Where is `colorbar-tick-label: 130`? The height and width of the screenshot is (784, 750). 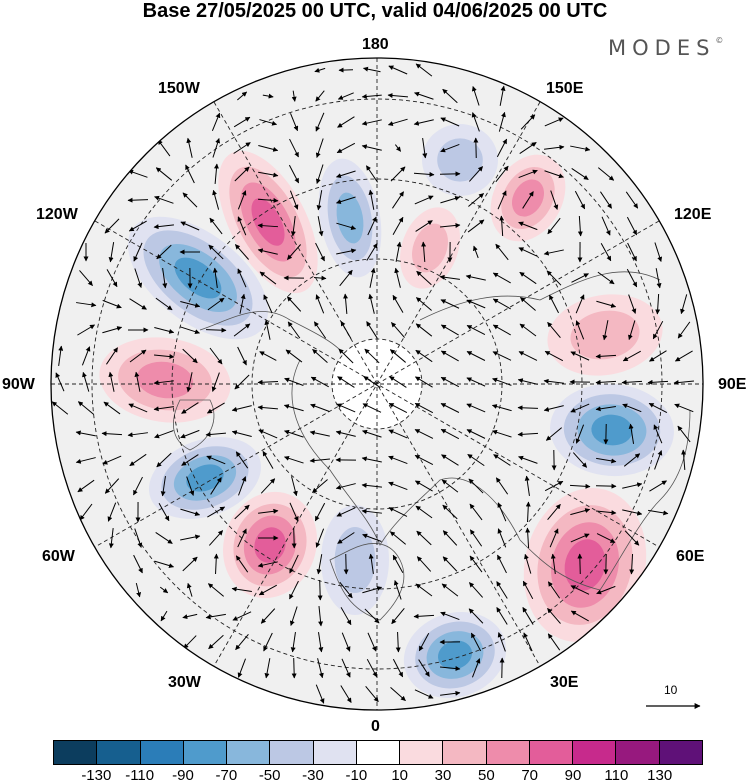 colorbar-tick-label: 130 is located at coordinates (659, 775).